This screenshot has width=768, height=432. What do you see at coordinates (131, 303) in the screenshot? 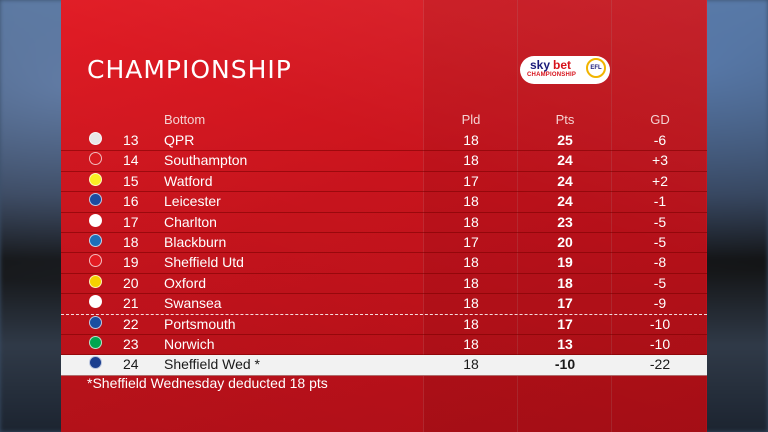
I see `row-position: 21` at bounding box center [131, 303].